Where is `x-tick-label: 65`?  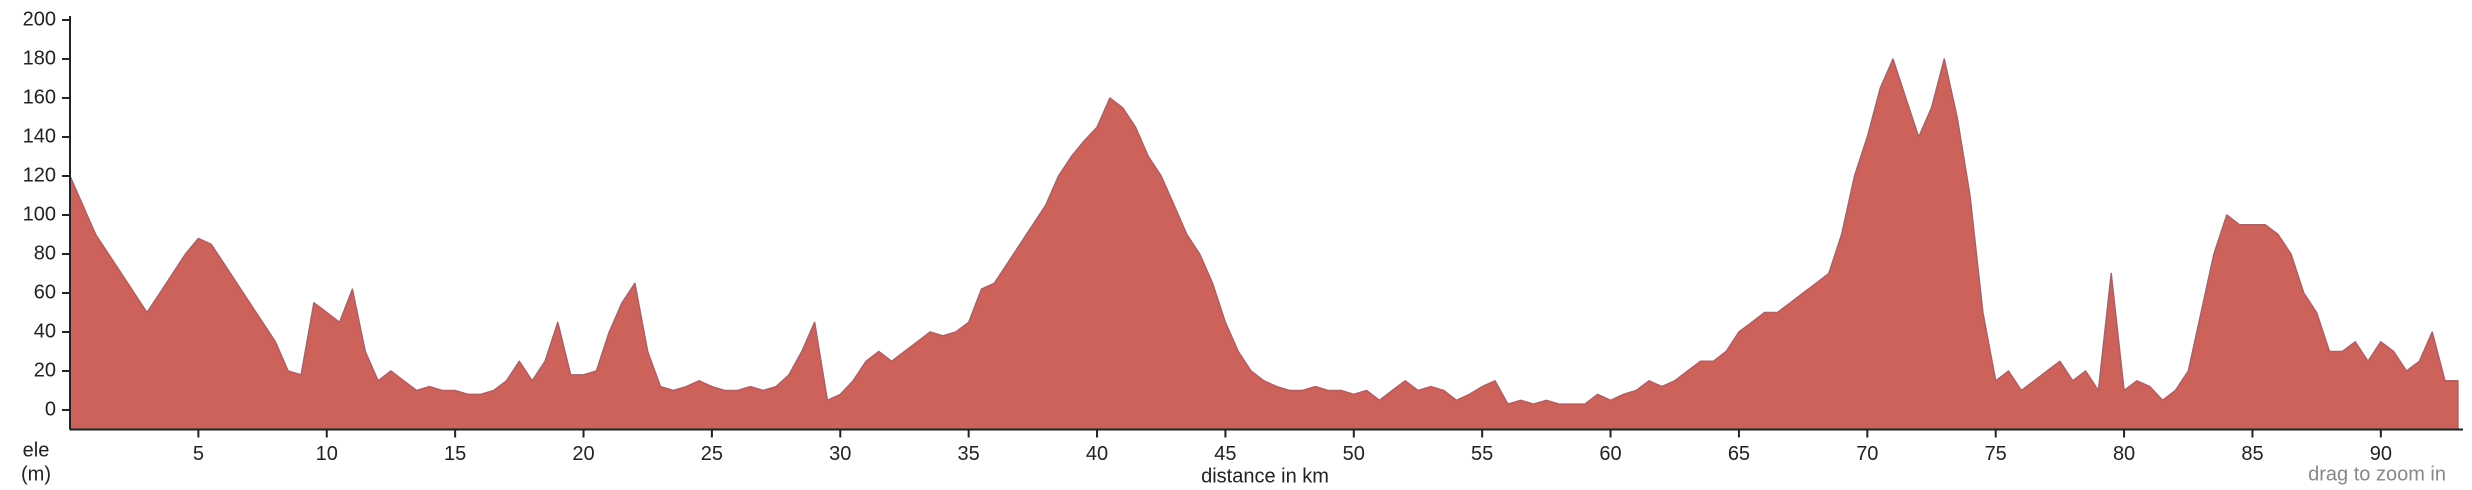
x-tick-label: 65 is located at coordinates (1739, 454).